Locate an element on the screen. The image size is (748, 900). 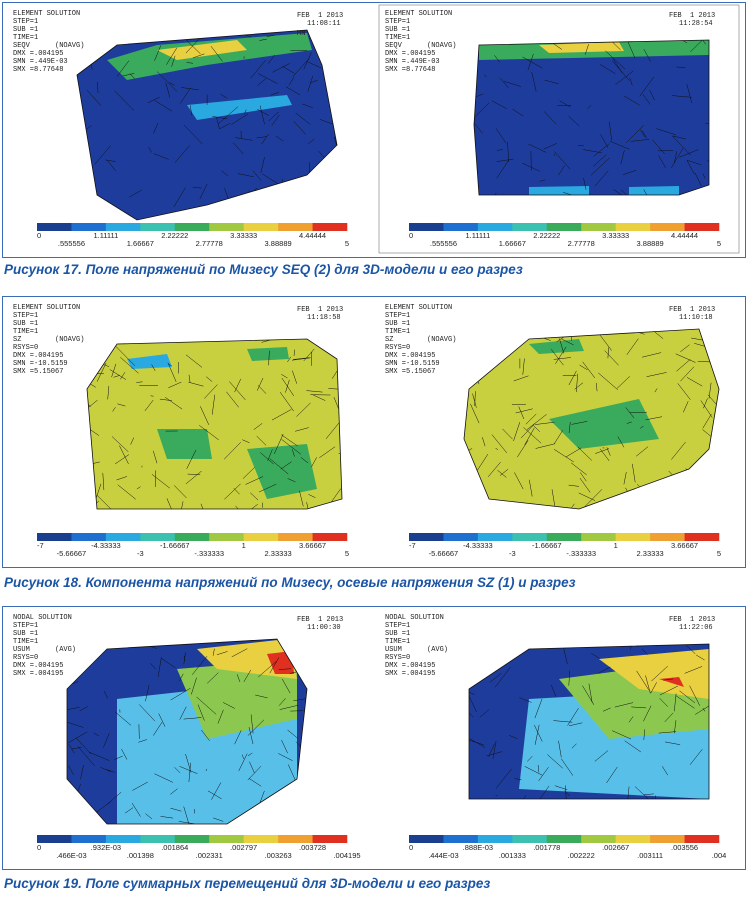
colorbar-label: .888E-03 is located at coordinates (478, 847).